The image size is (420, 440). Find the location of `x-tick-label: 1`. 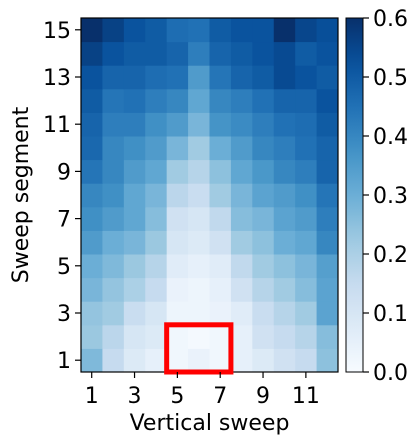

x-tick-label: 1 is located at coordinates (92, 396).